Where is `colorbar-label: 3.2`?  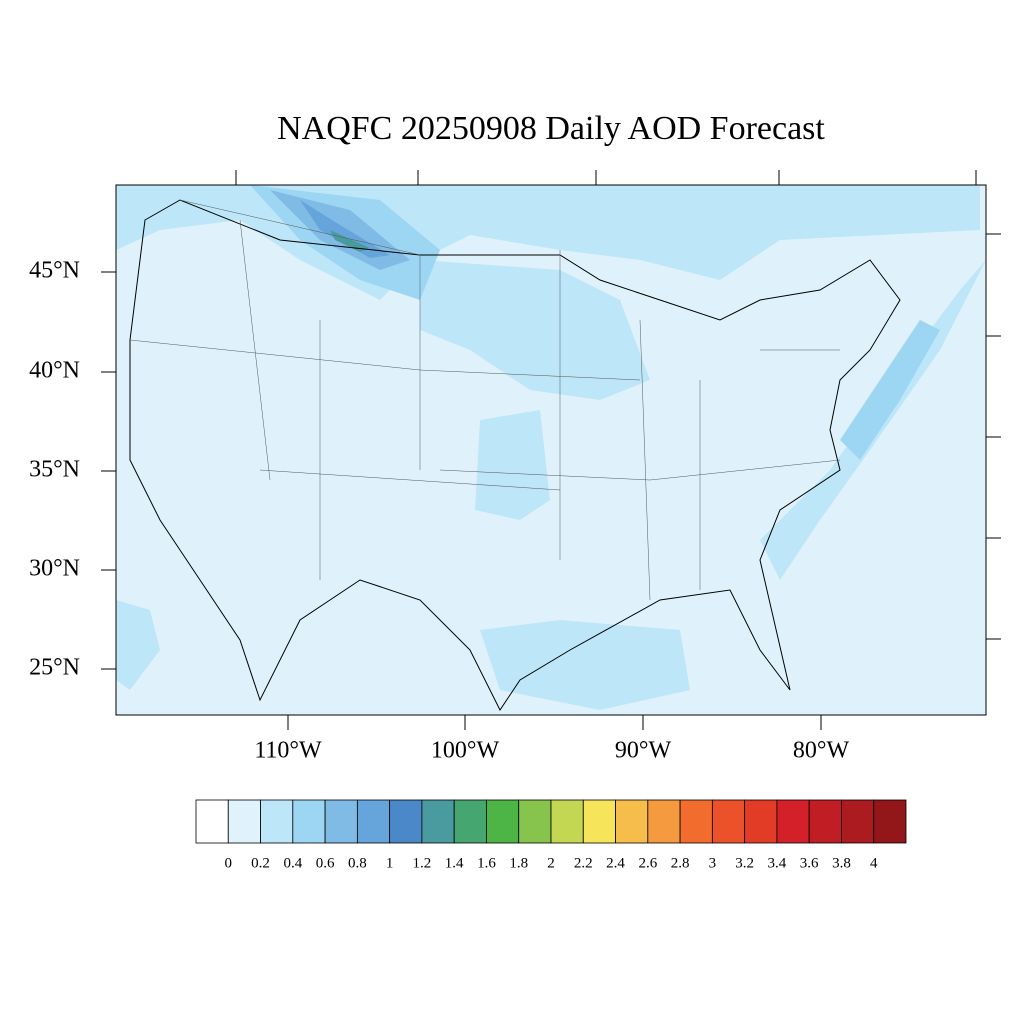 colorbar-label: 3.2 is located at coordinates (744, 863).